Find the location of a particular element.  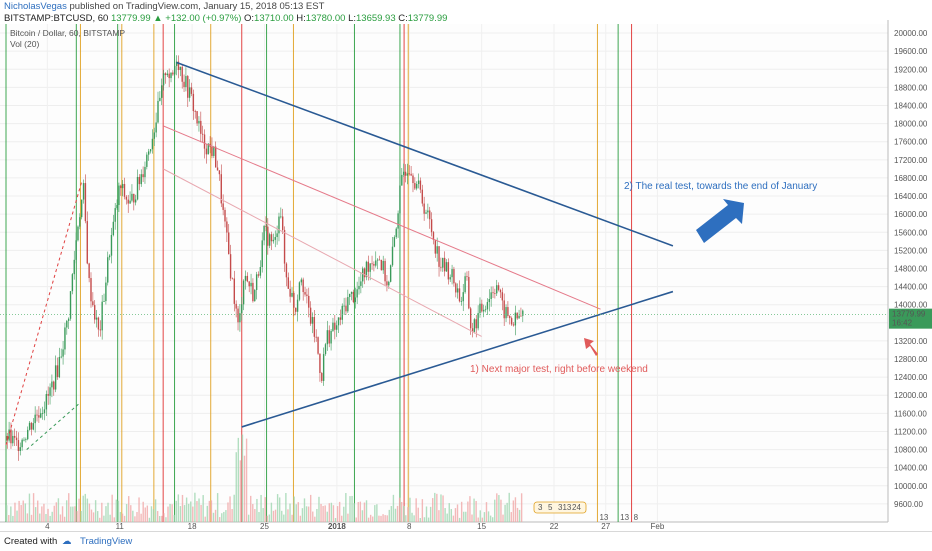

y-tick-label: 15200.00 is located at coordinates (911, 250).